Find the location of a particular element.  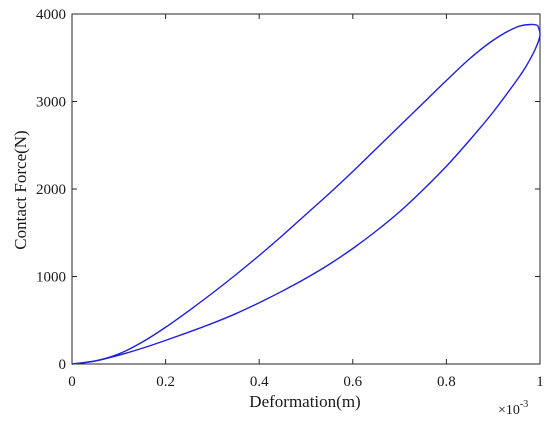

y-tick-label: 3000 is located at coordinates (51, 103).